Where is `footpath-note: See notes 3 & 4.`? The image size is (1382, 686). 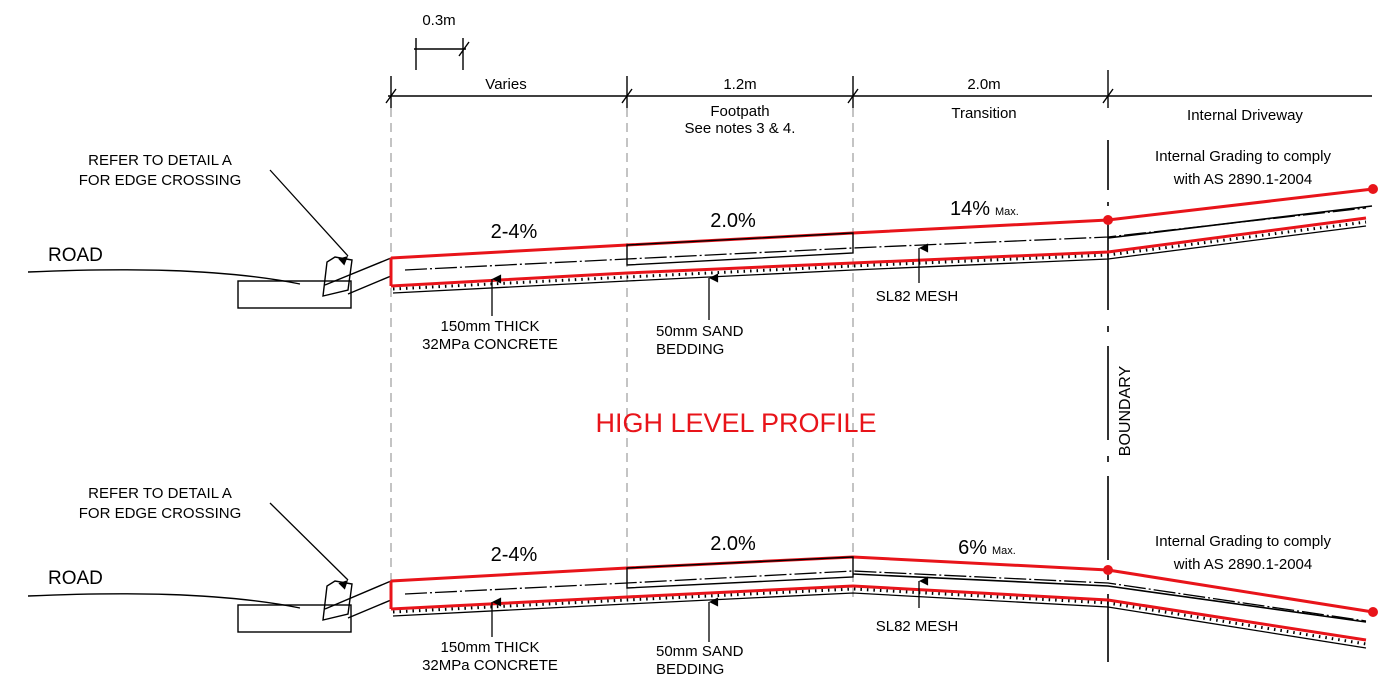 footpath-note: See notes 3 & 4. is located at coordinates (740, 128).